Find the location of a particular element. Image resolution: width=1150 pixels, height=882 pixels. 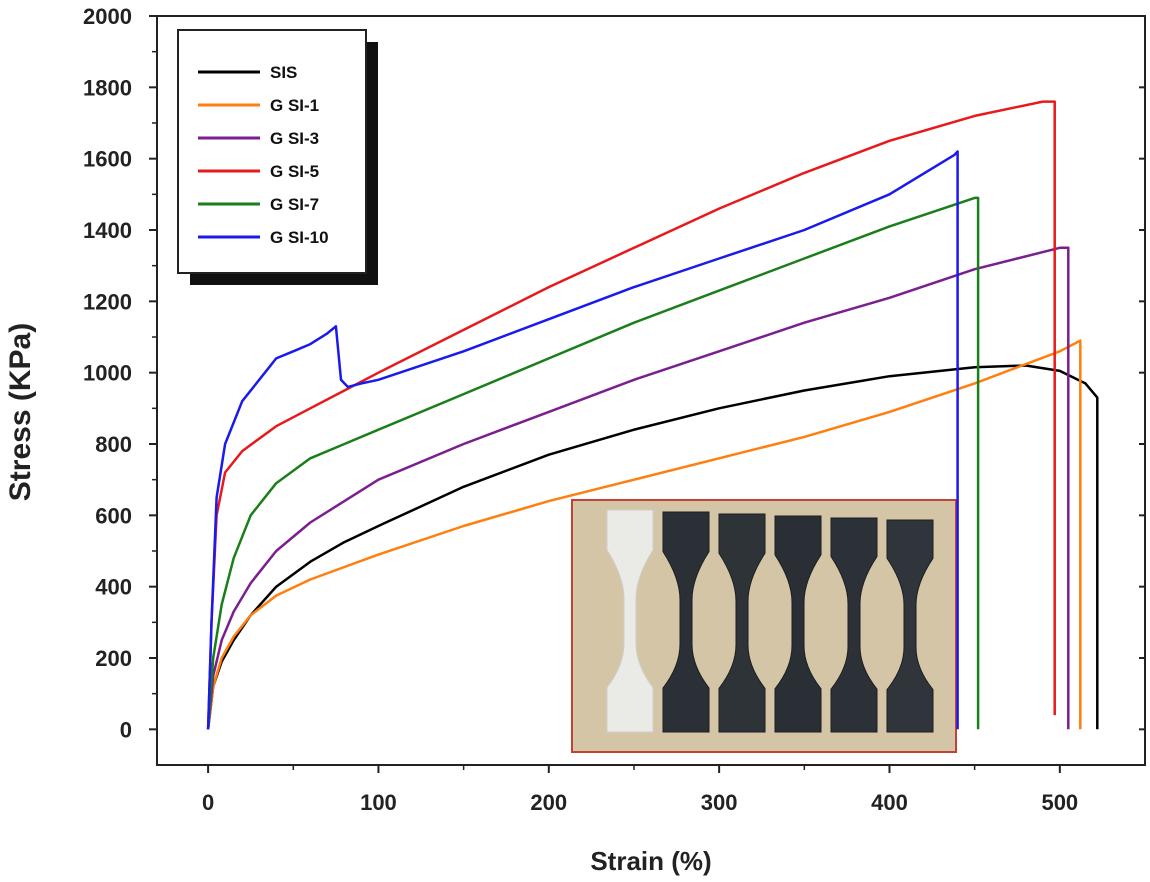

y-tick-label: 400 is located at coordinates (113, 587).